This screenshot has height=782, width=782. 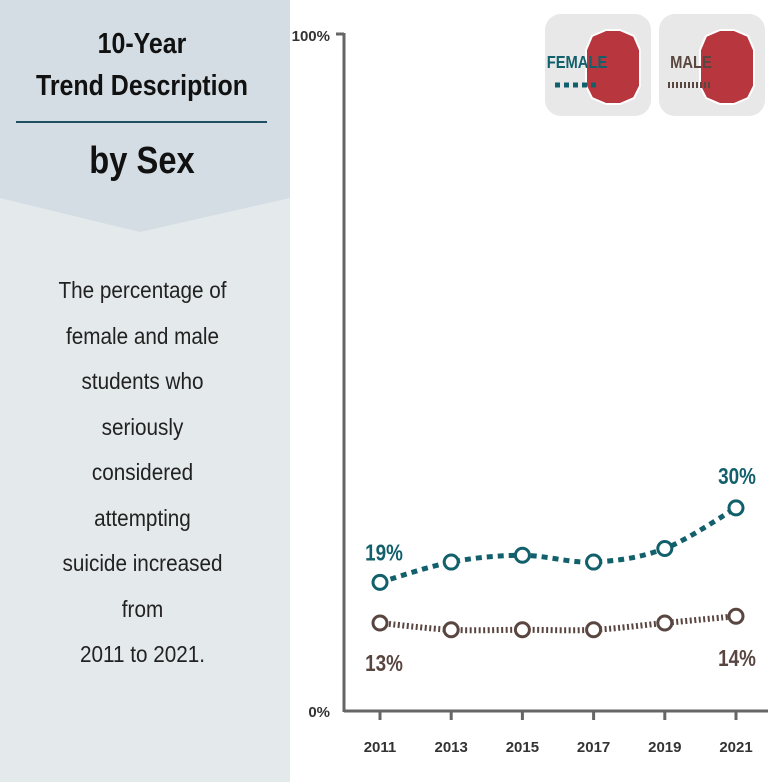 I want to click on sidebar-header: 10-Year Trend Description by Sex, so click(x=145, y=116).